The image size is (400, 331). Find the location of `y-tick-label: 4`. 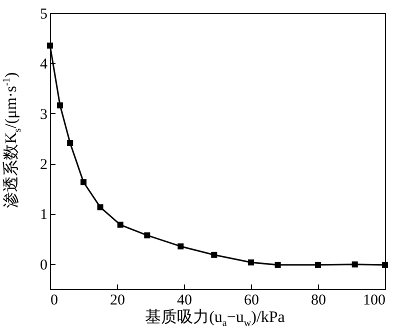

y-tick-label: 4 is located at coordinates (44, 64).